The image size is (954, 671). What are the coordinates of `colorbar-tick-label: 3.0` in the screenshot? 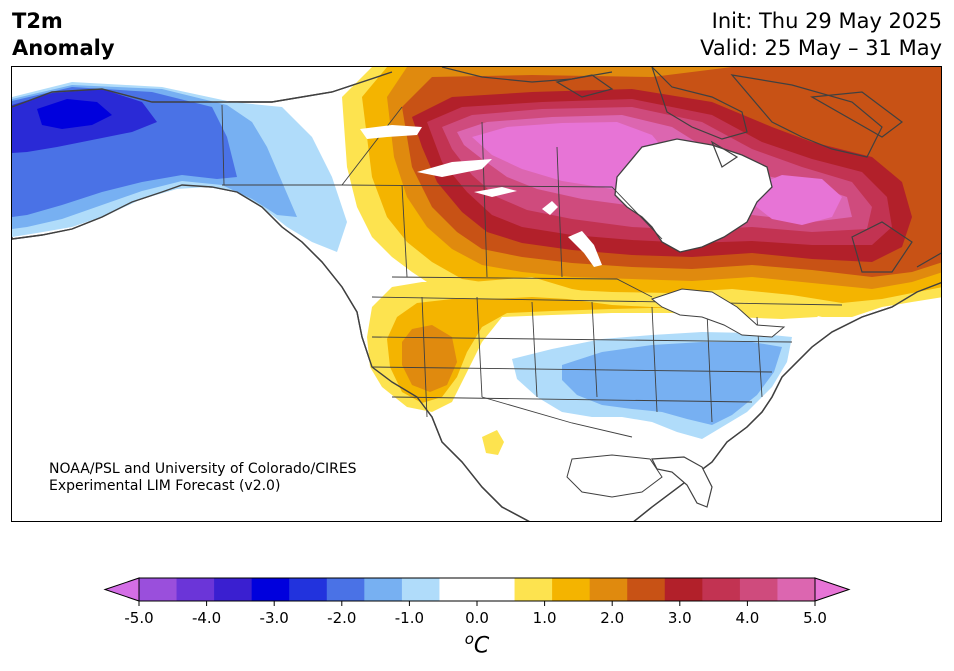 It's located at (680, 618).